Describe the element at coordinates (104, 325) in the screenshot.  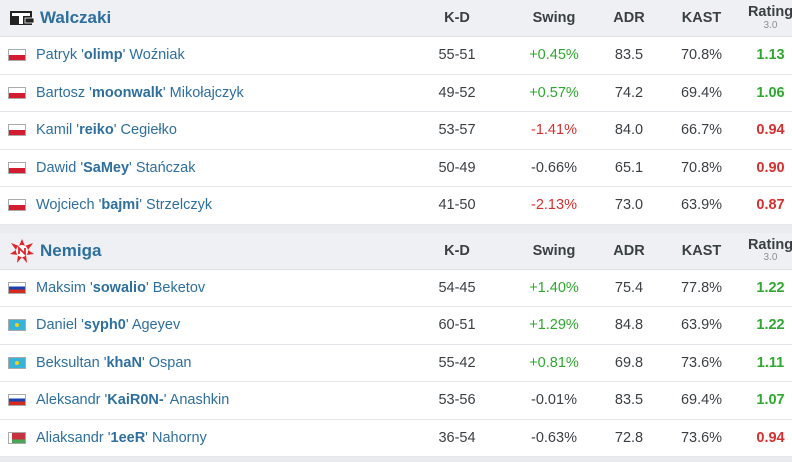
I see `player-nickname: syph0` at that location.